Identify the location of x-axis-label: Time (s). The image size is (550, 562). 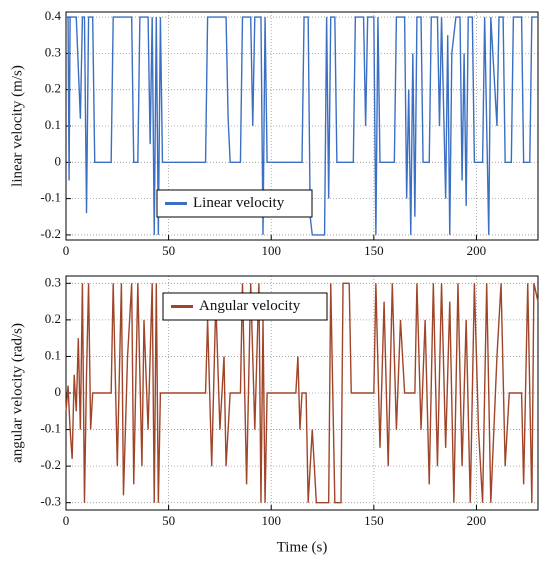
(302, 547).